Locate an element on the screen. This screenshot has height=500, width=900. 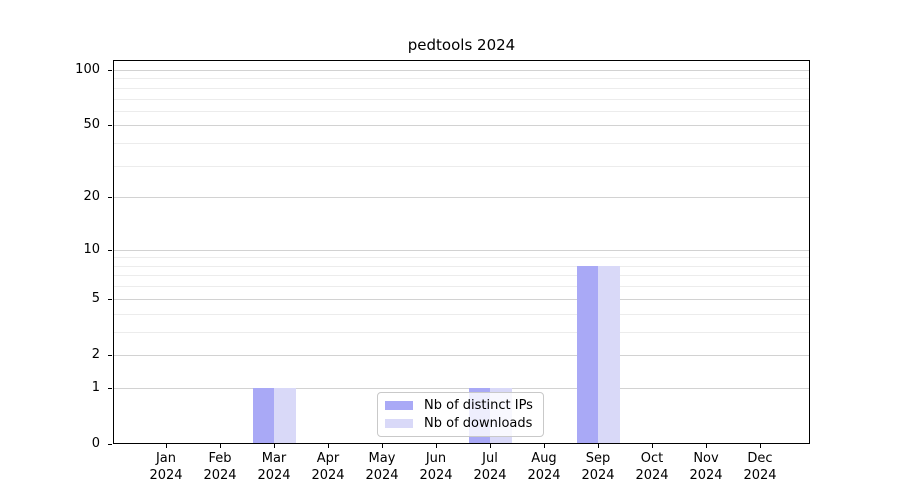
bar-downloads-sep is located at coordinates (609, 354).